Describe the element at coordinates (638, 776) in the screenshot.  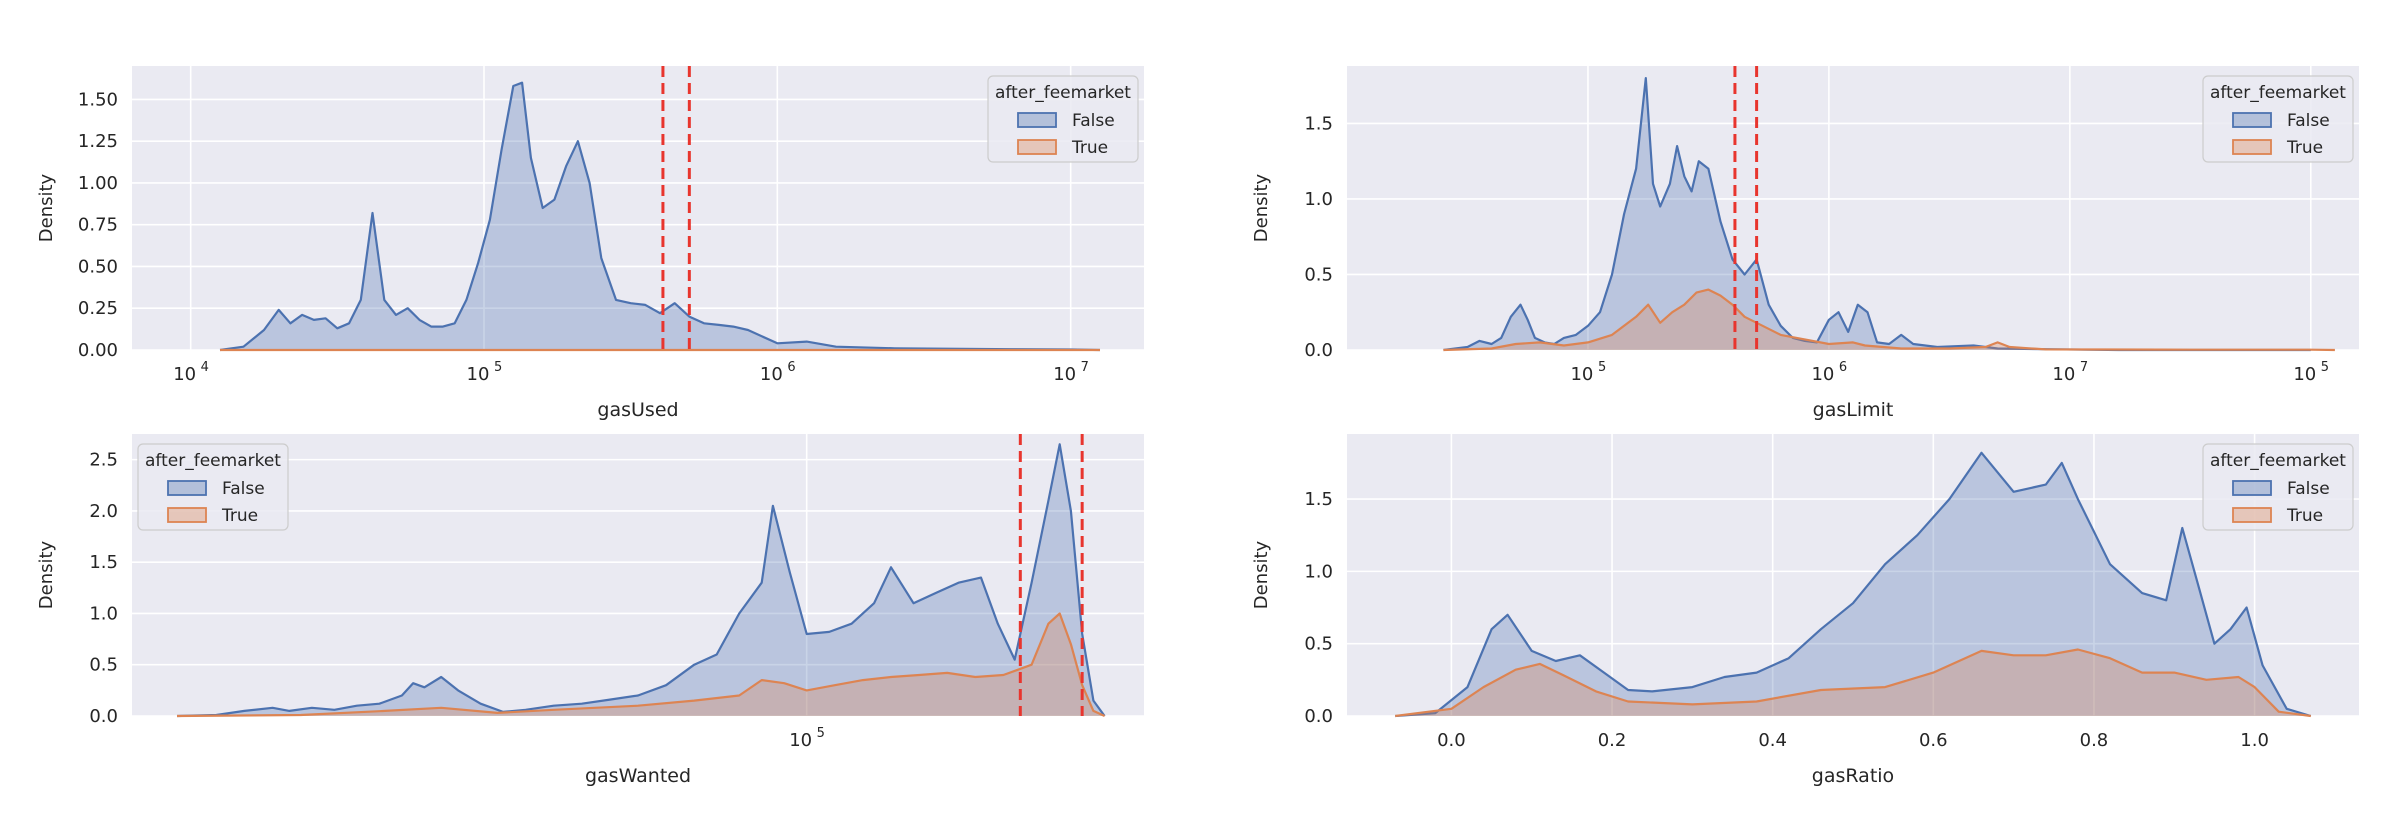
I see `x-axis-label: gasWanted` at that location.